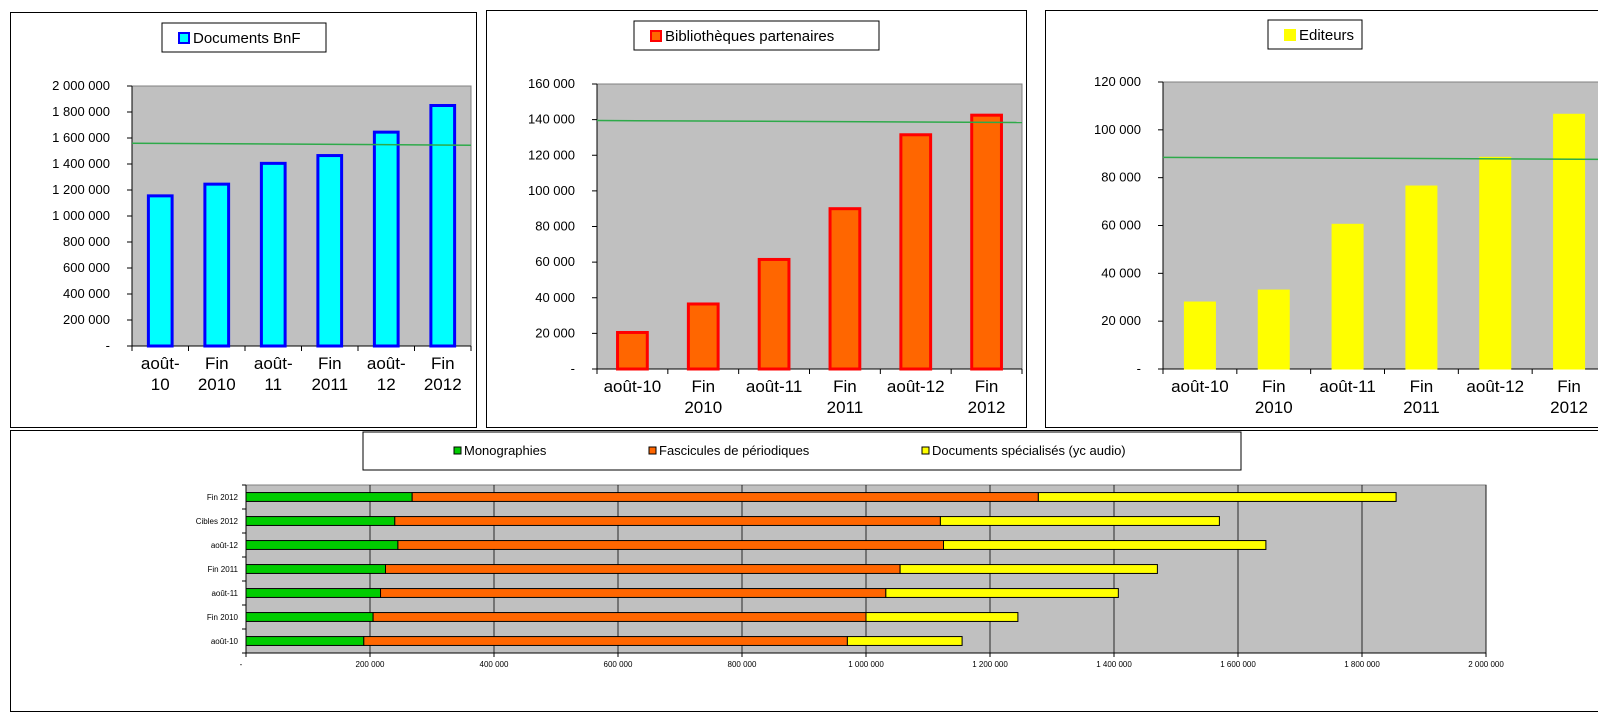 The height and width of the screenshot is (713, 1598). Describe the element at coordinates (81, 163) in the screenshot. I see `y-tick-label: 1 400 000` at that location.